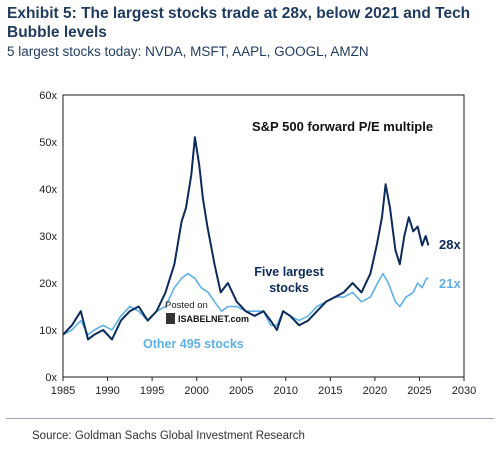 The image size is (500, 457). Describe the element at coordinates (419, 391) in the screenshot. I see `x-tick-label: 2025` at that location.